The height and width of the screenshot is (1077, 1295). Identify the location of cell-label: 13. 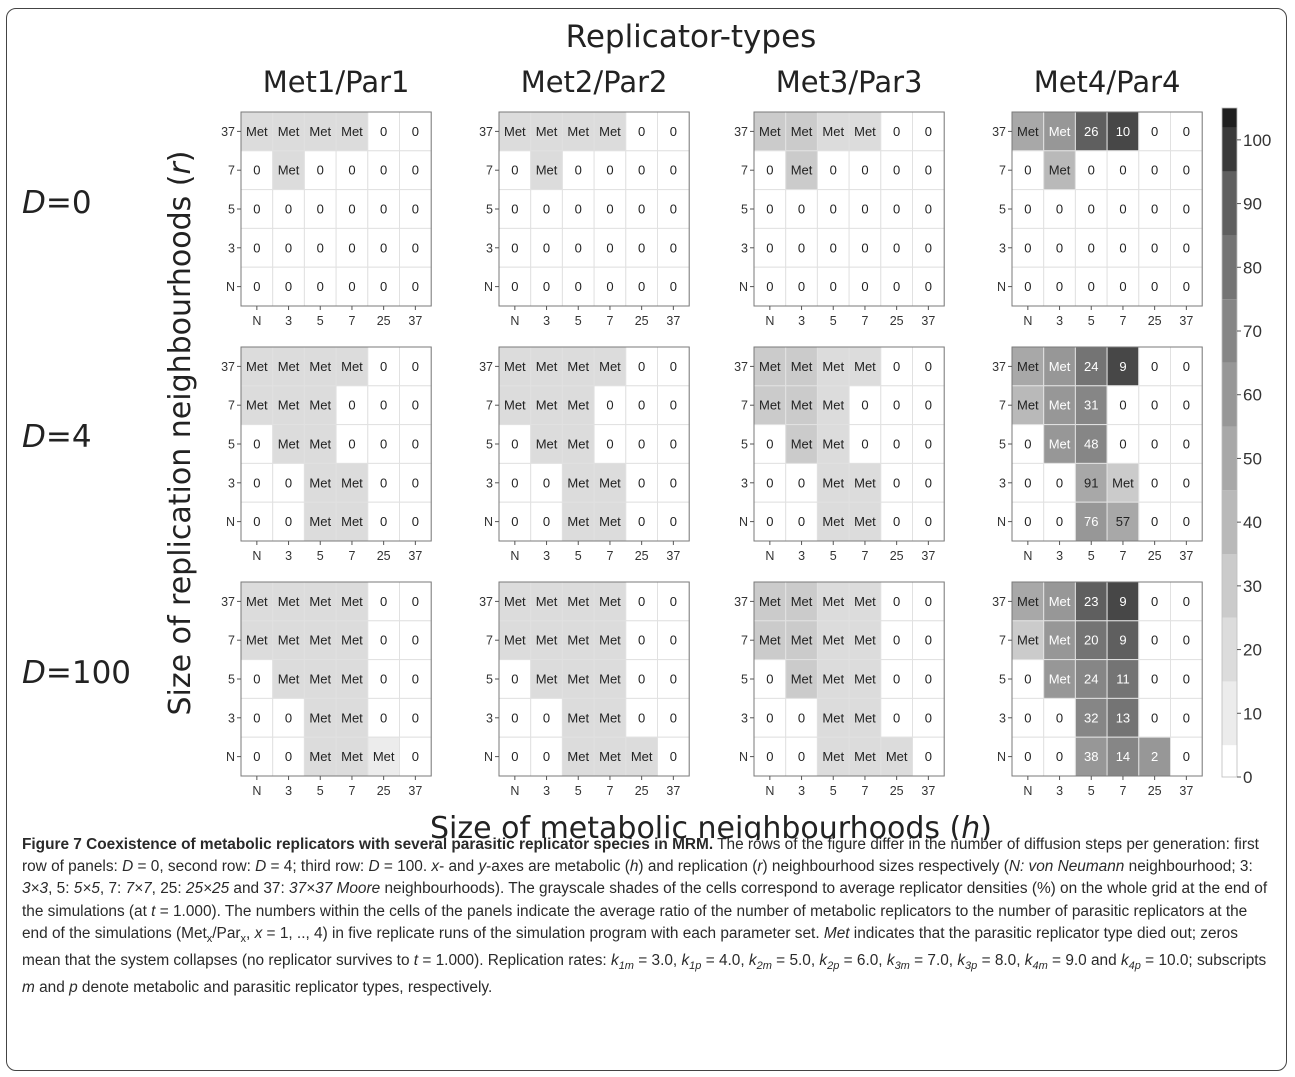
(1123, 717).